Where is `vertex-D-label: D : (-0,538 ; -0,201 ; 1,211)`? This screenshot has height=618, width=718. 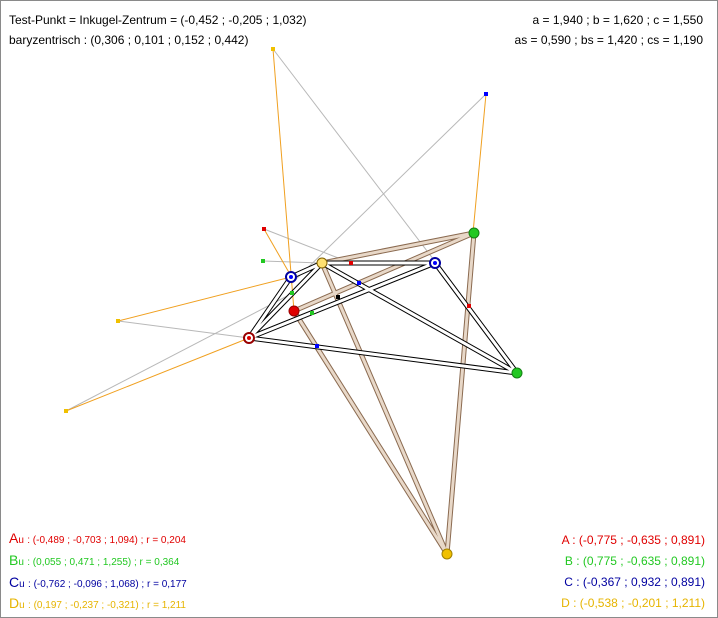
vertex-D-label: D : (-0,538 ; -0,201 ; 1,211) is located at coordinates (633, 603).